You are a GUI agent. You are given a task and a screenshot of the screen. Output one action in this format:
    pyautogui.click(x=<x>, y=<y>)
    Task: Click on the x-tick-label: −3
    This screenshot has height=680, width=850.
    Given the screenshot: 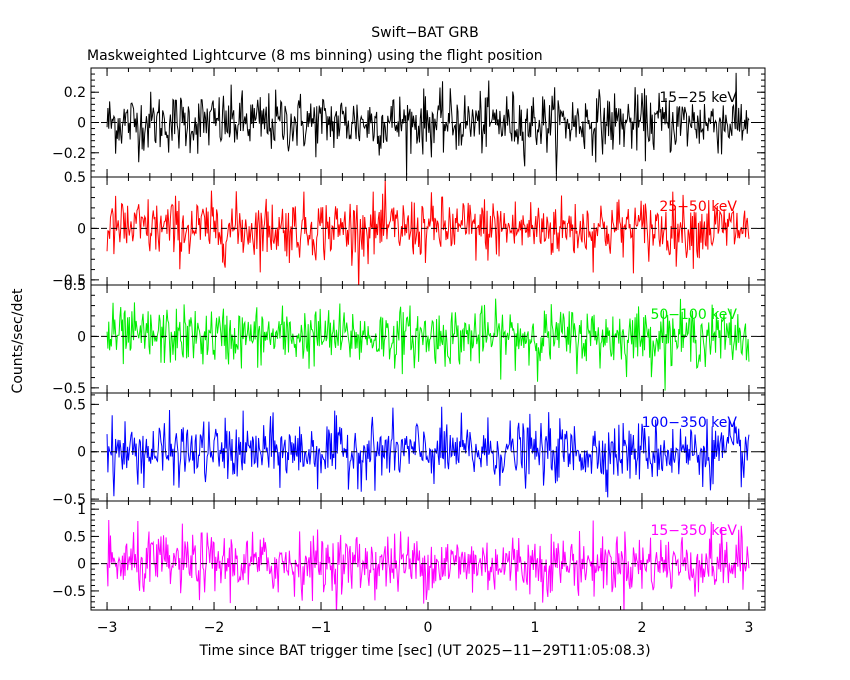 What is the action you would take?
    pyautogui.click(x=107, y=628)
    